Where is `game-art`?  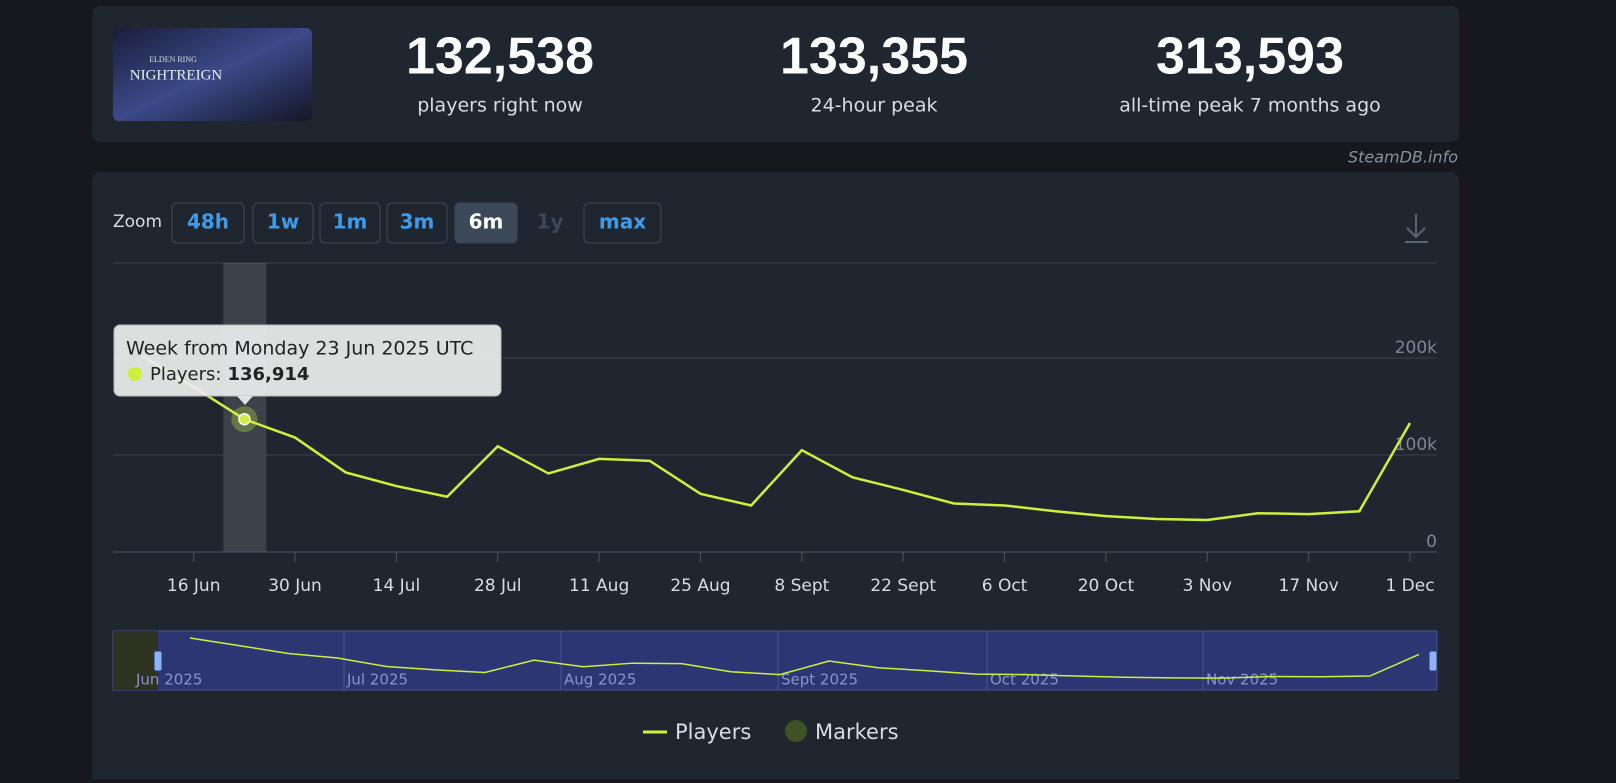
game-art is located at coordinates (212, 74).